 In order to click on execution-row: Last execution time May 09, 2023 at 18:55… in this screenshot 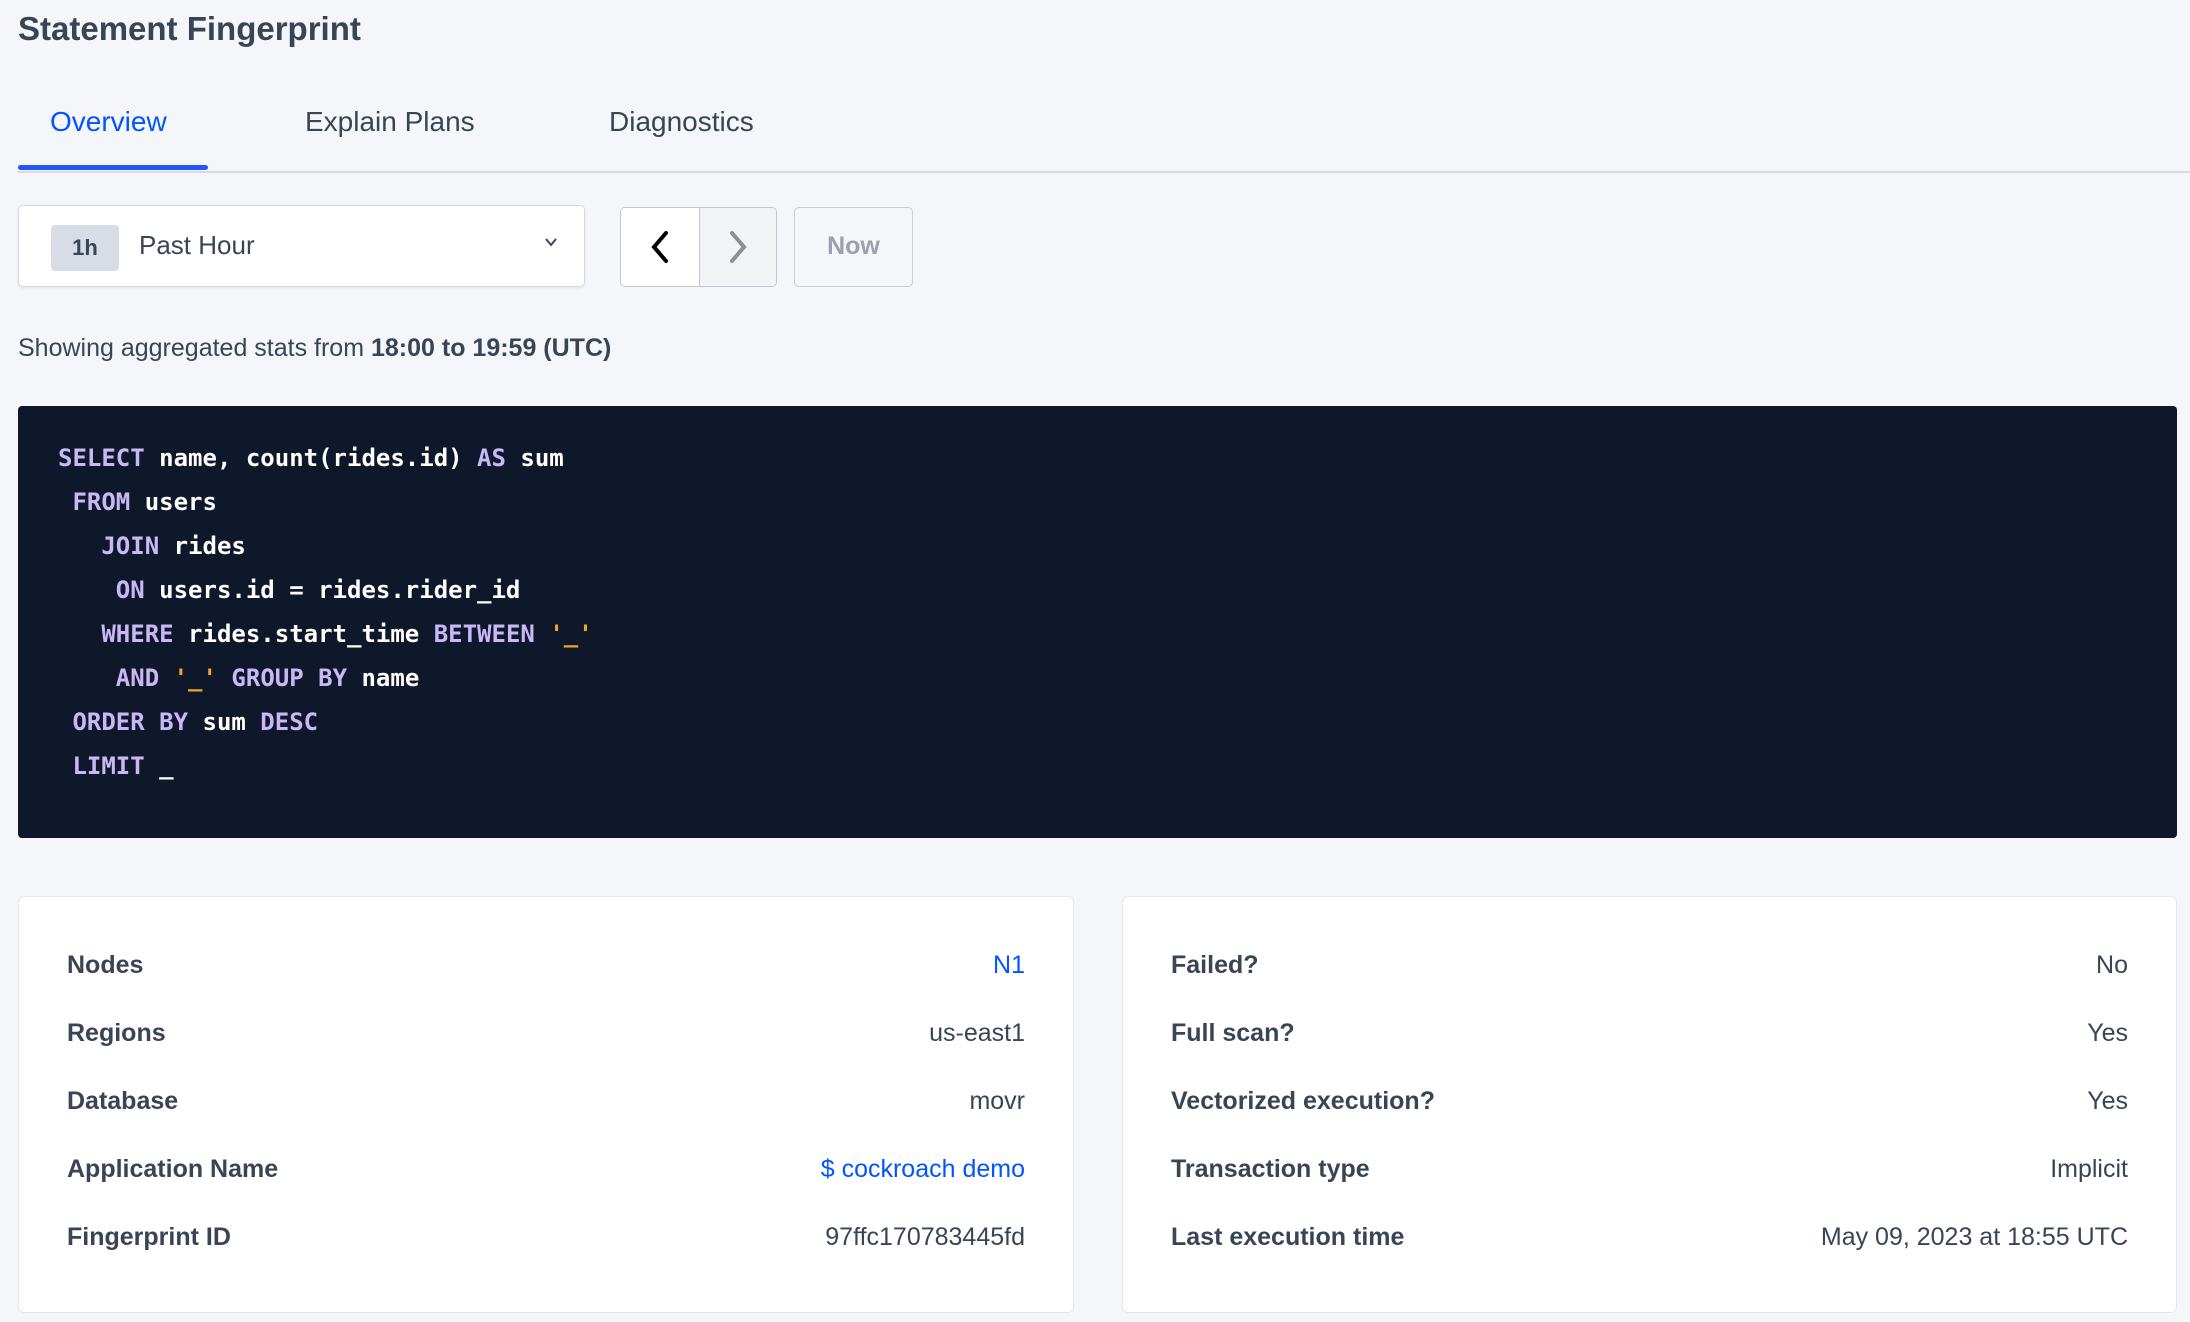, I will do `click(1649, 1237)`.